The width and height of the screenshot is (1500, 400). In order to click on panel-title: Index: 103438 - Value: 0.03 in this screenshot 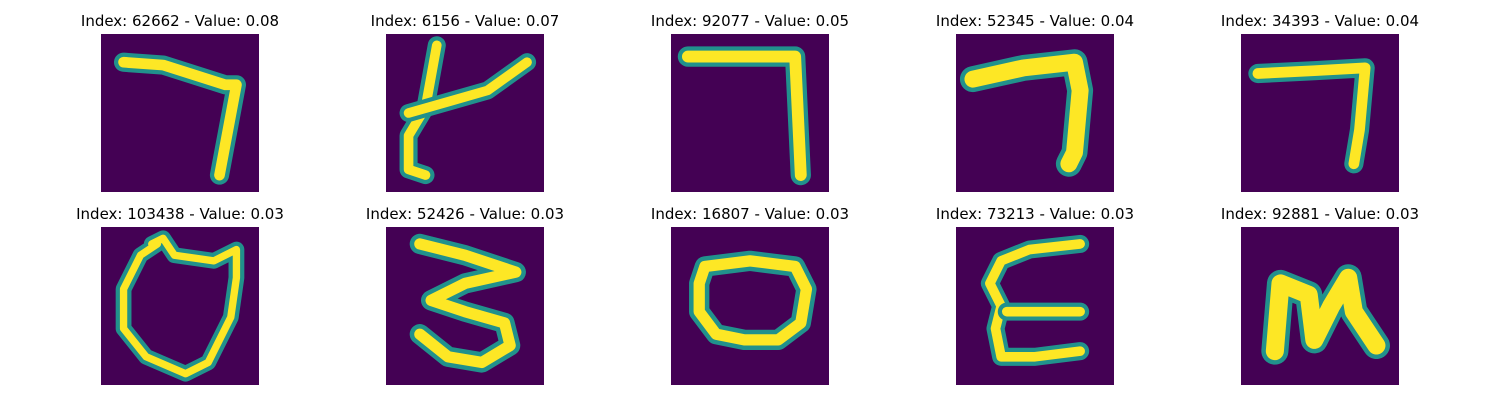, I will do `click(180, 214)`.